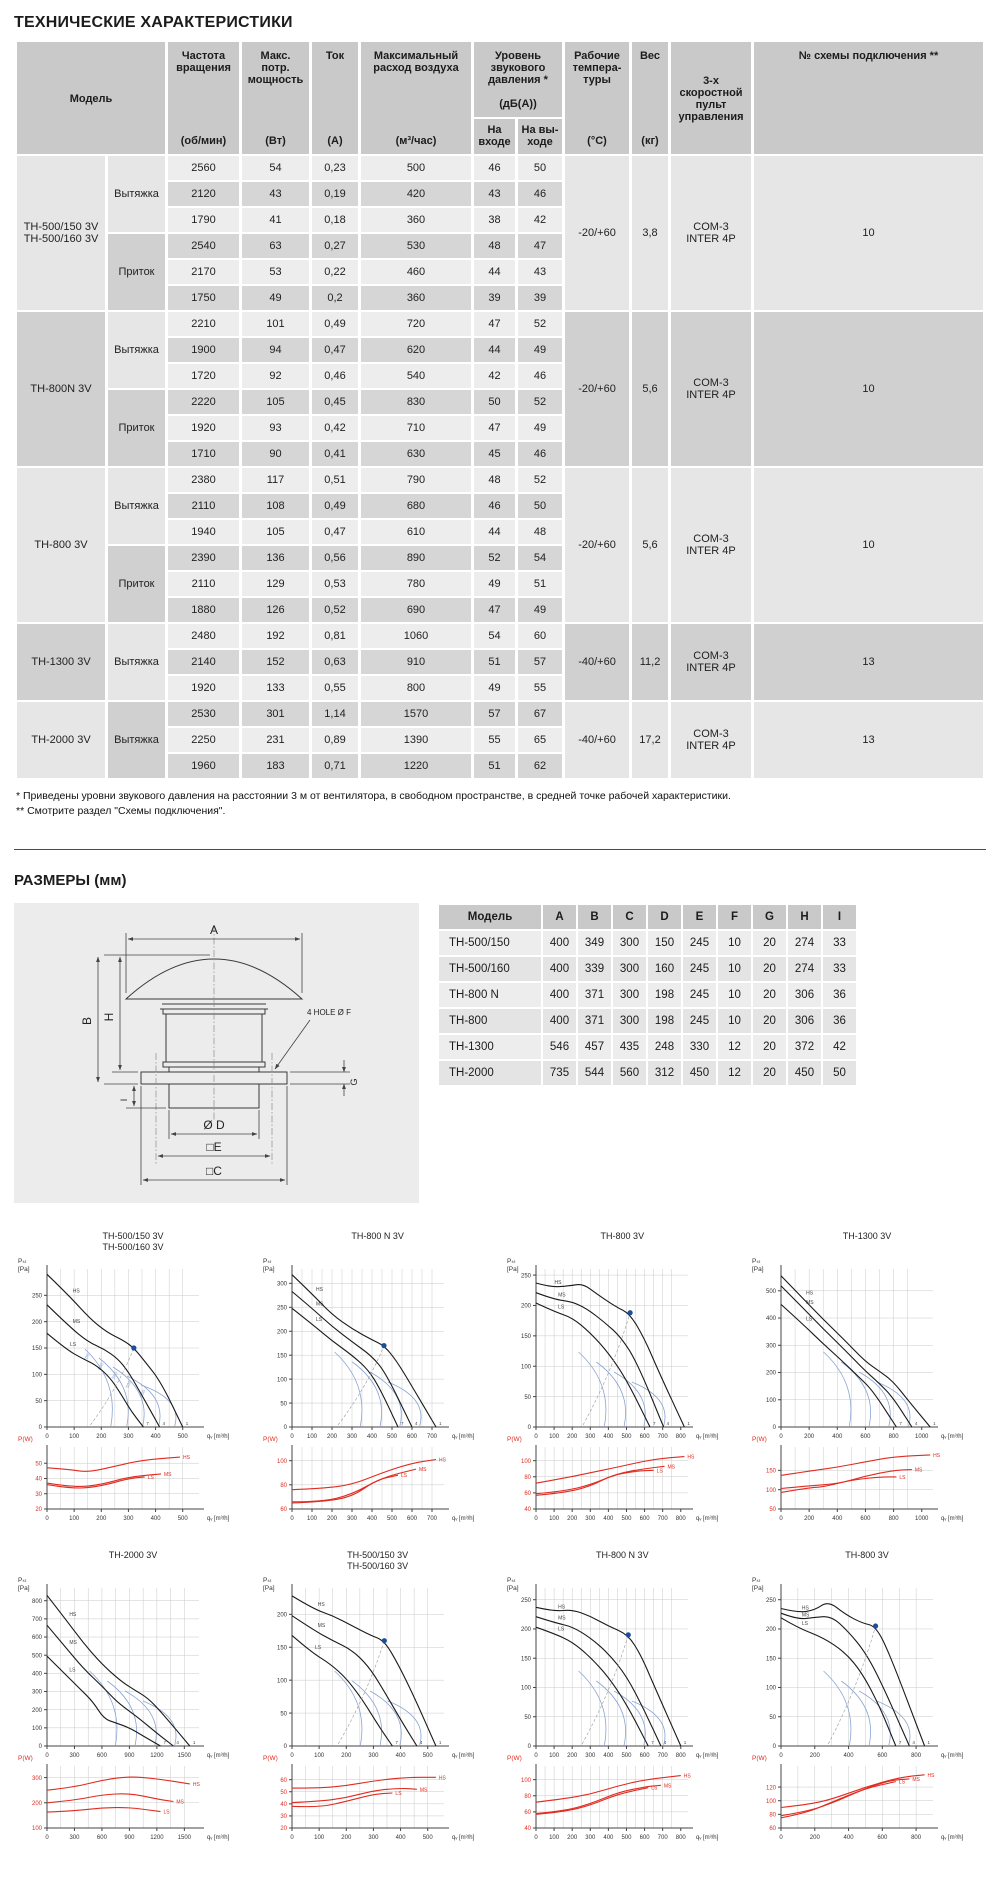 This screenshot has height=1877, width=1000. I want to click on power-x-tick-label: 0, so click(537, 1838).